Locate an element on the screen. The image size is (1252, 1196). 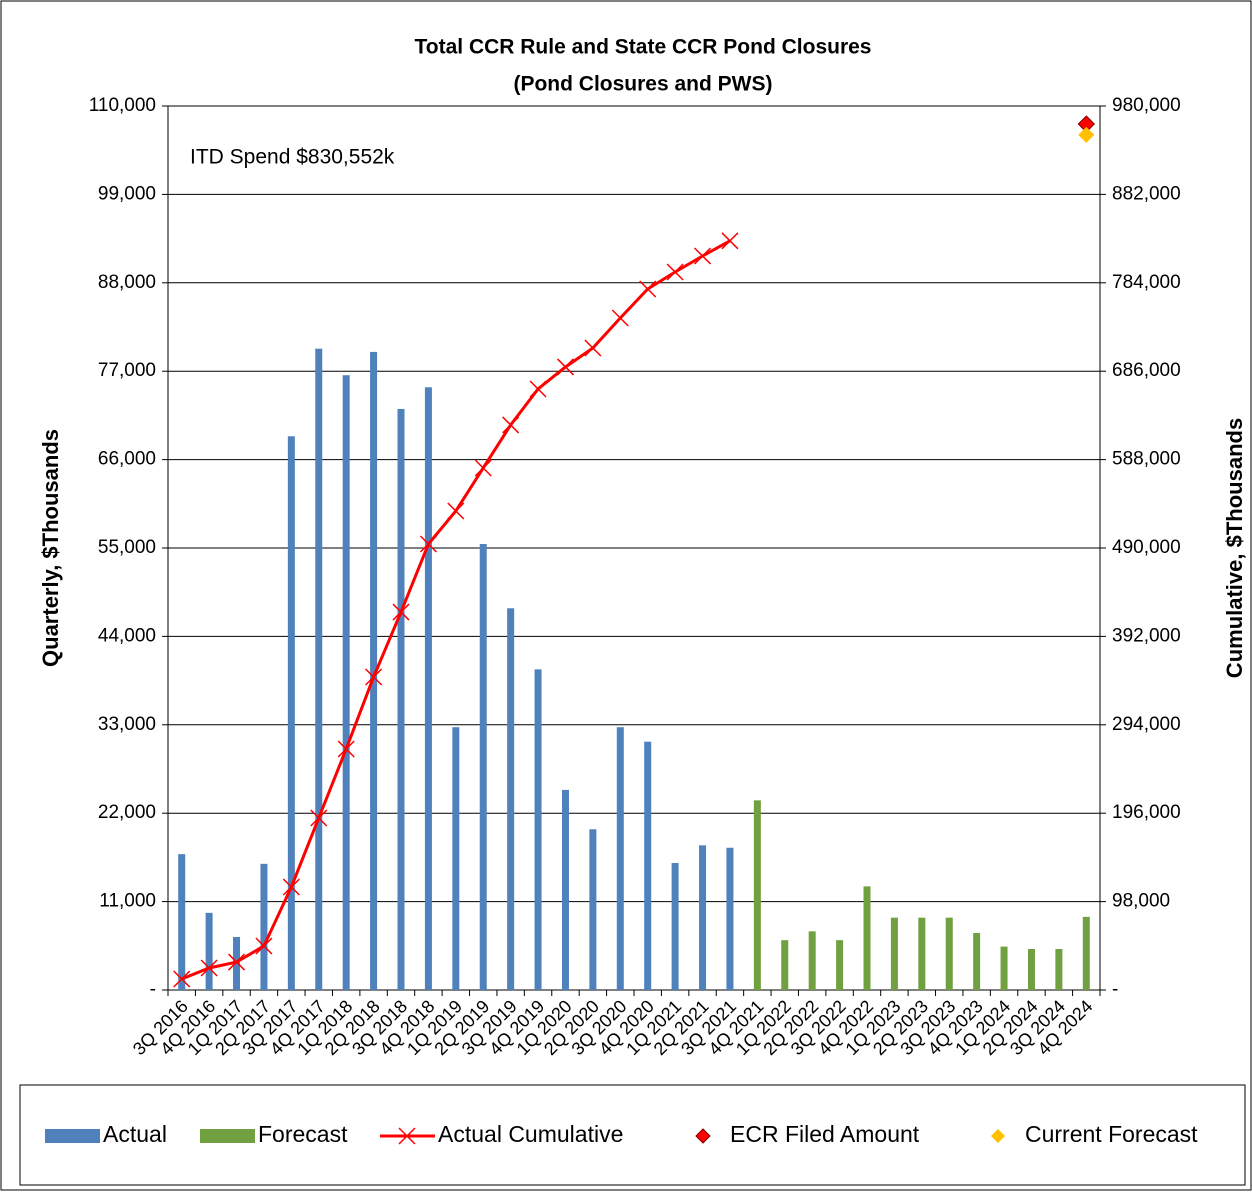
y-tick-label: 77,000 is located at coordinates (127, 370).